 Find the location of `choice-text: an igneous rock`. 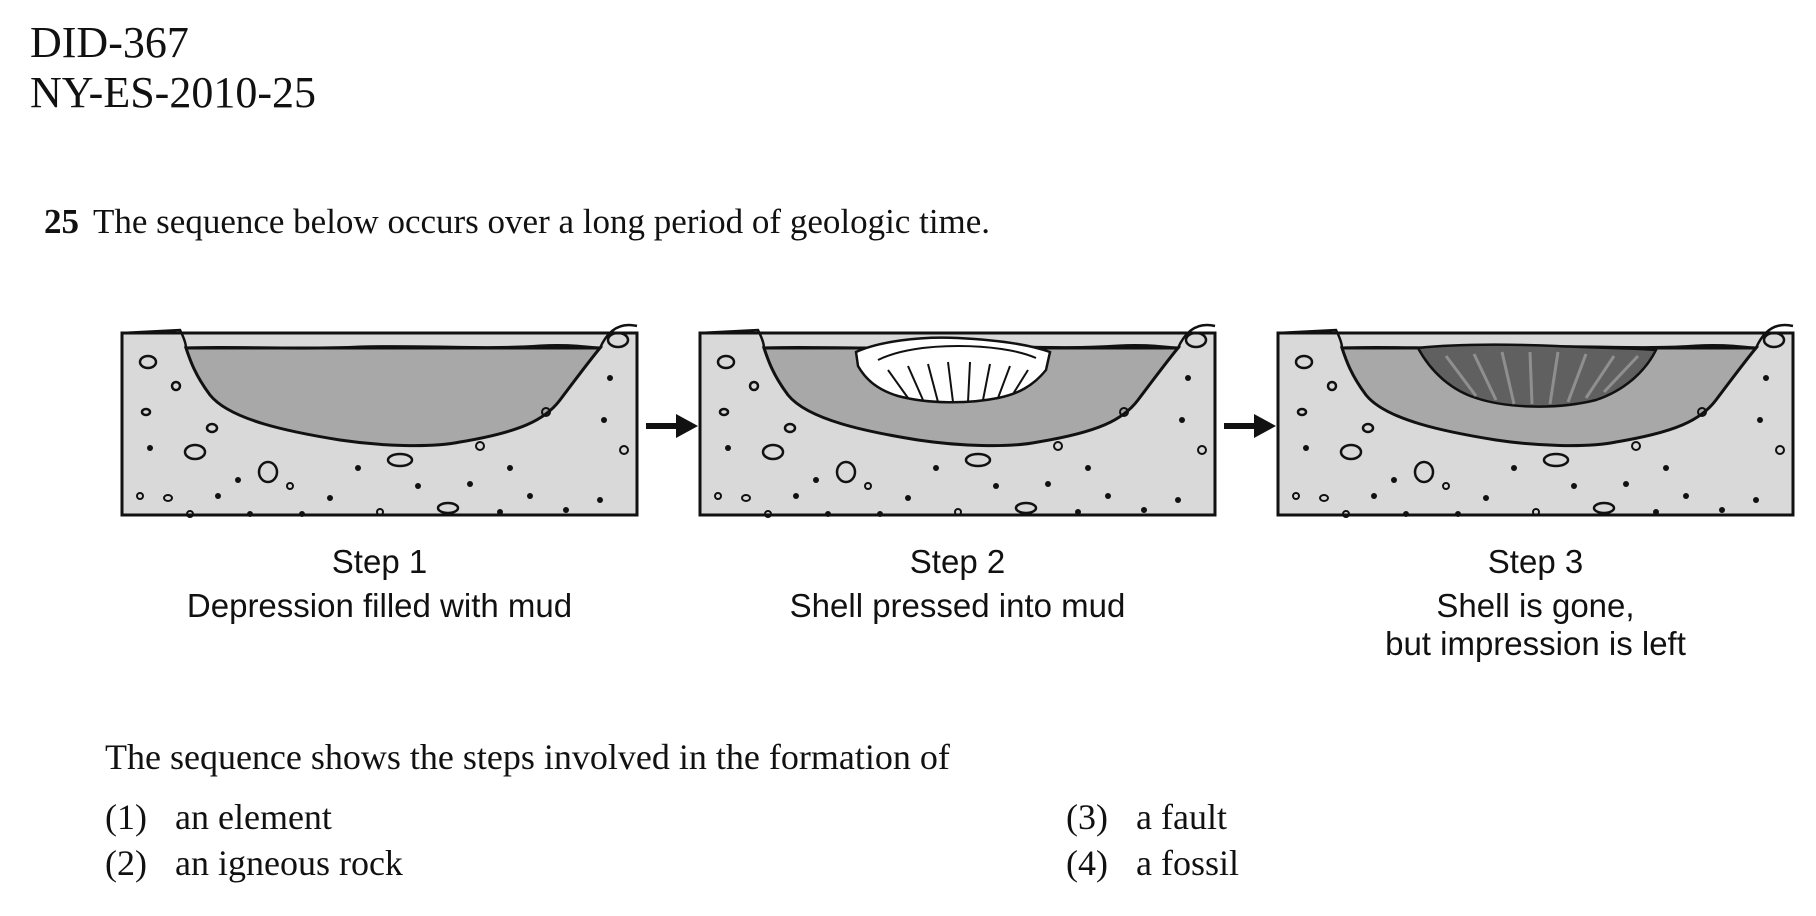

choice-text: an igneous rock is located at coordinates (289, 863).